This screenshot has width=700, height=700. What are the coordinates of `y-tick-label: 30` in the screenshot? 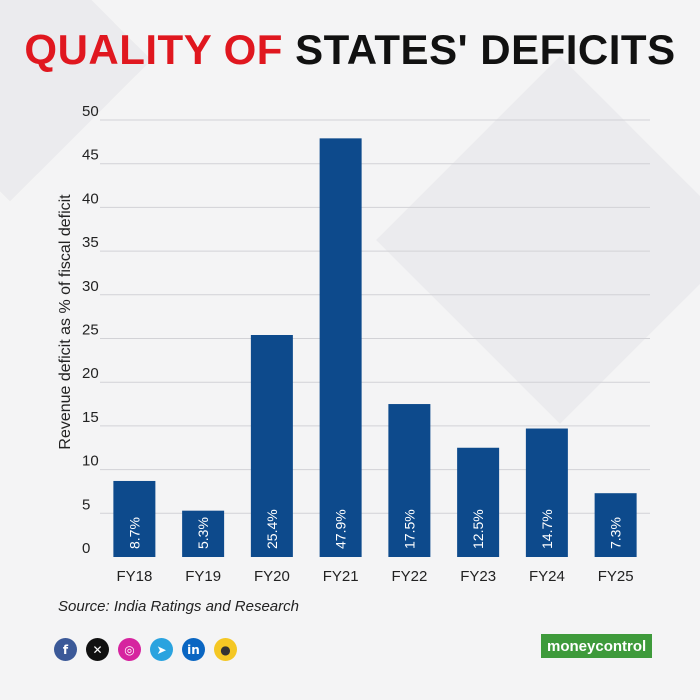 It's located at (90, 286).